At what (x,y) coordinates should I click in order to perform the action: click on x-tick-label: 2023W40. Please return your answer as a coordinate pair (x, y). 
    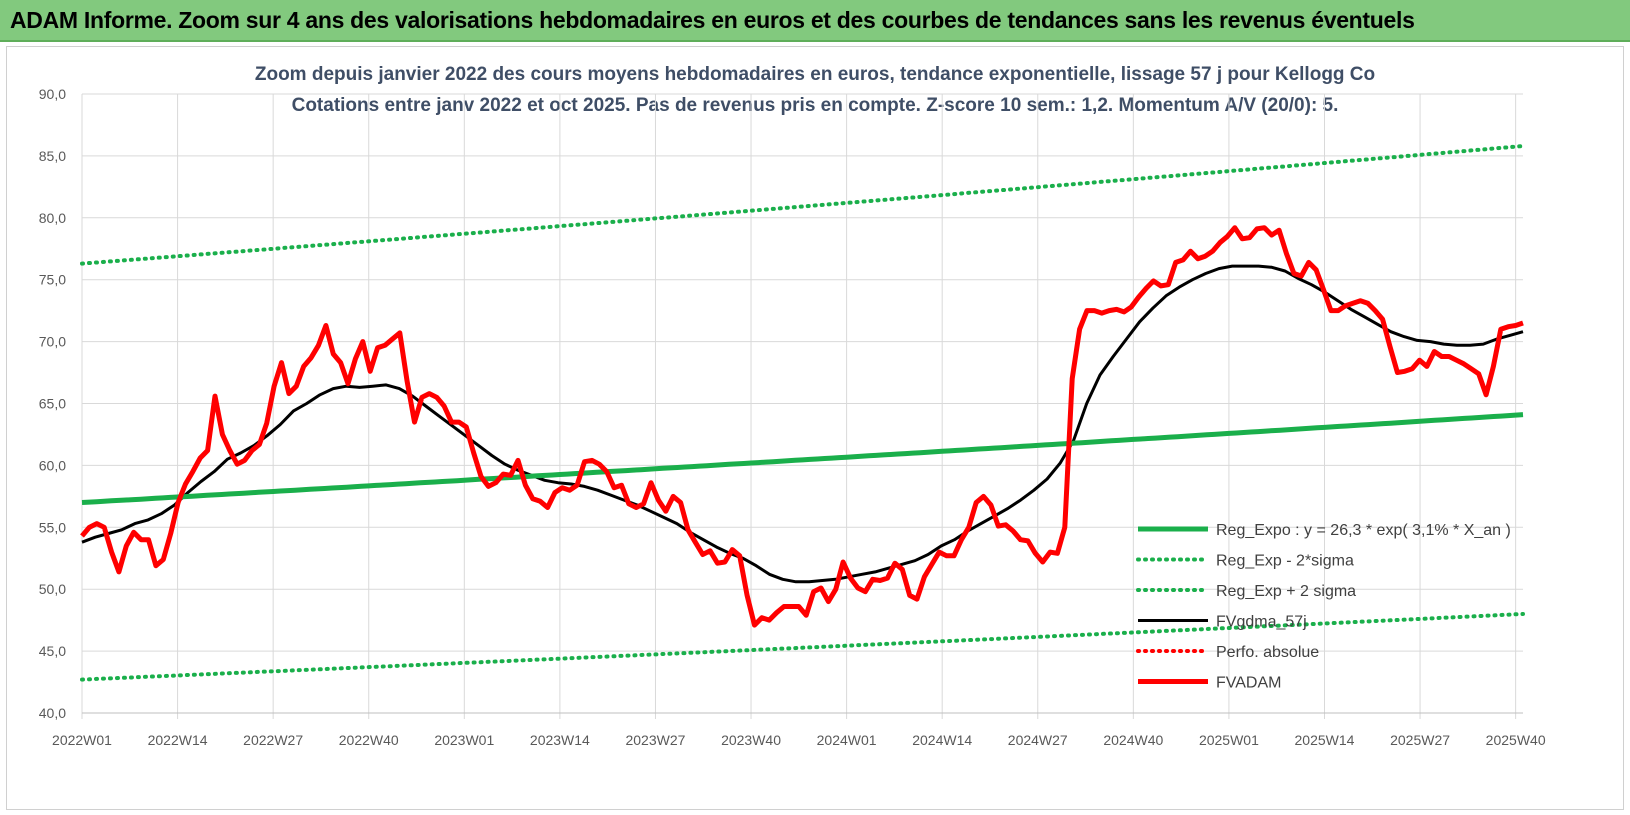
    Looking at the image, I should click on (751, 740).